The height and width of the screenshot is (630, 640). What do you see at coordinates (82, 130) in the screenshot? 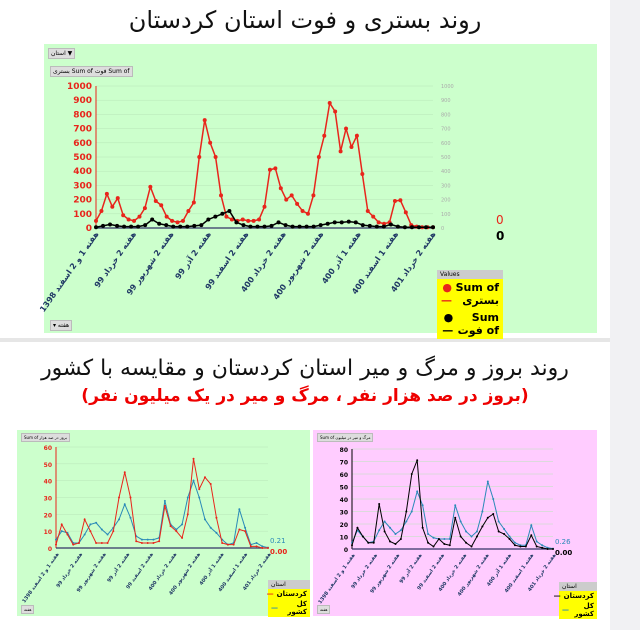
I see `y-tick-label: 700` at bounding box center [82, 130].